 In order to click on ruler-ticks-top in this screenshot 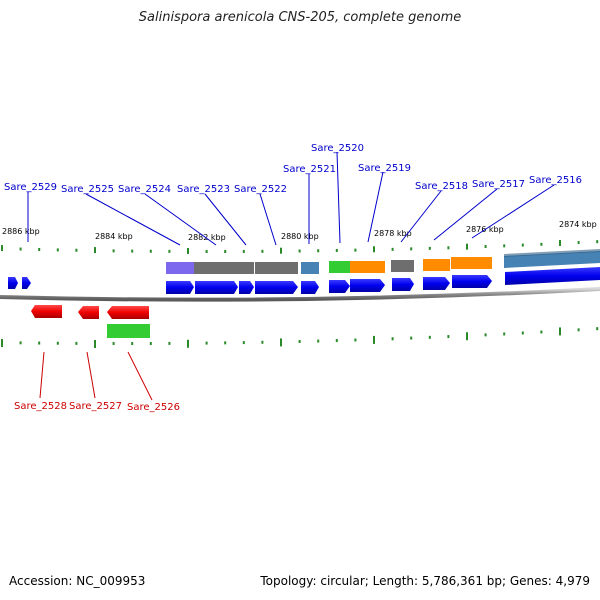, I will do `click(300, 246)`.